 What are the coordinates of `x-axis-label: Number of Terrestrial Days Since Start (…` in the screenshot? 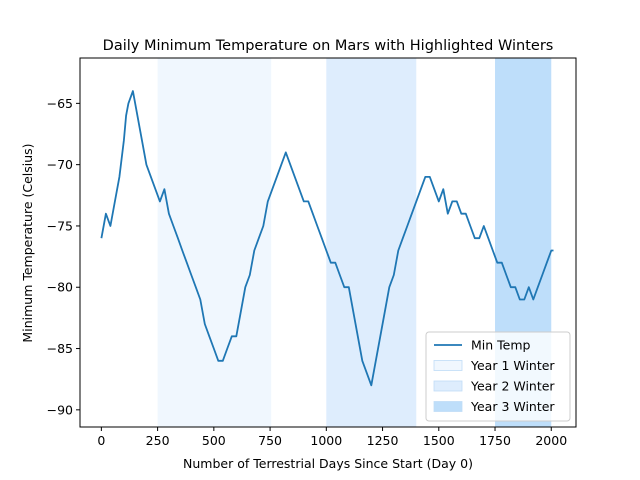 It's located at (328, 463).